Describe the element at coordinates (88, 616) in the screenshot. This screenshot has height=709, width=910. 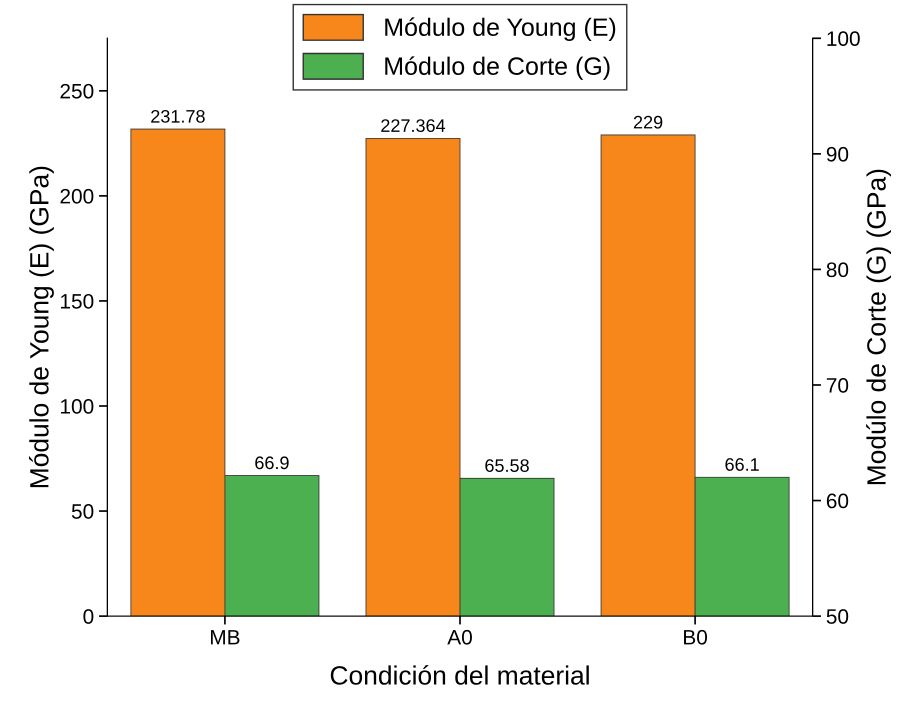
I see `y-tick-label: 0` at that location.